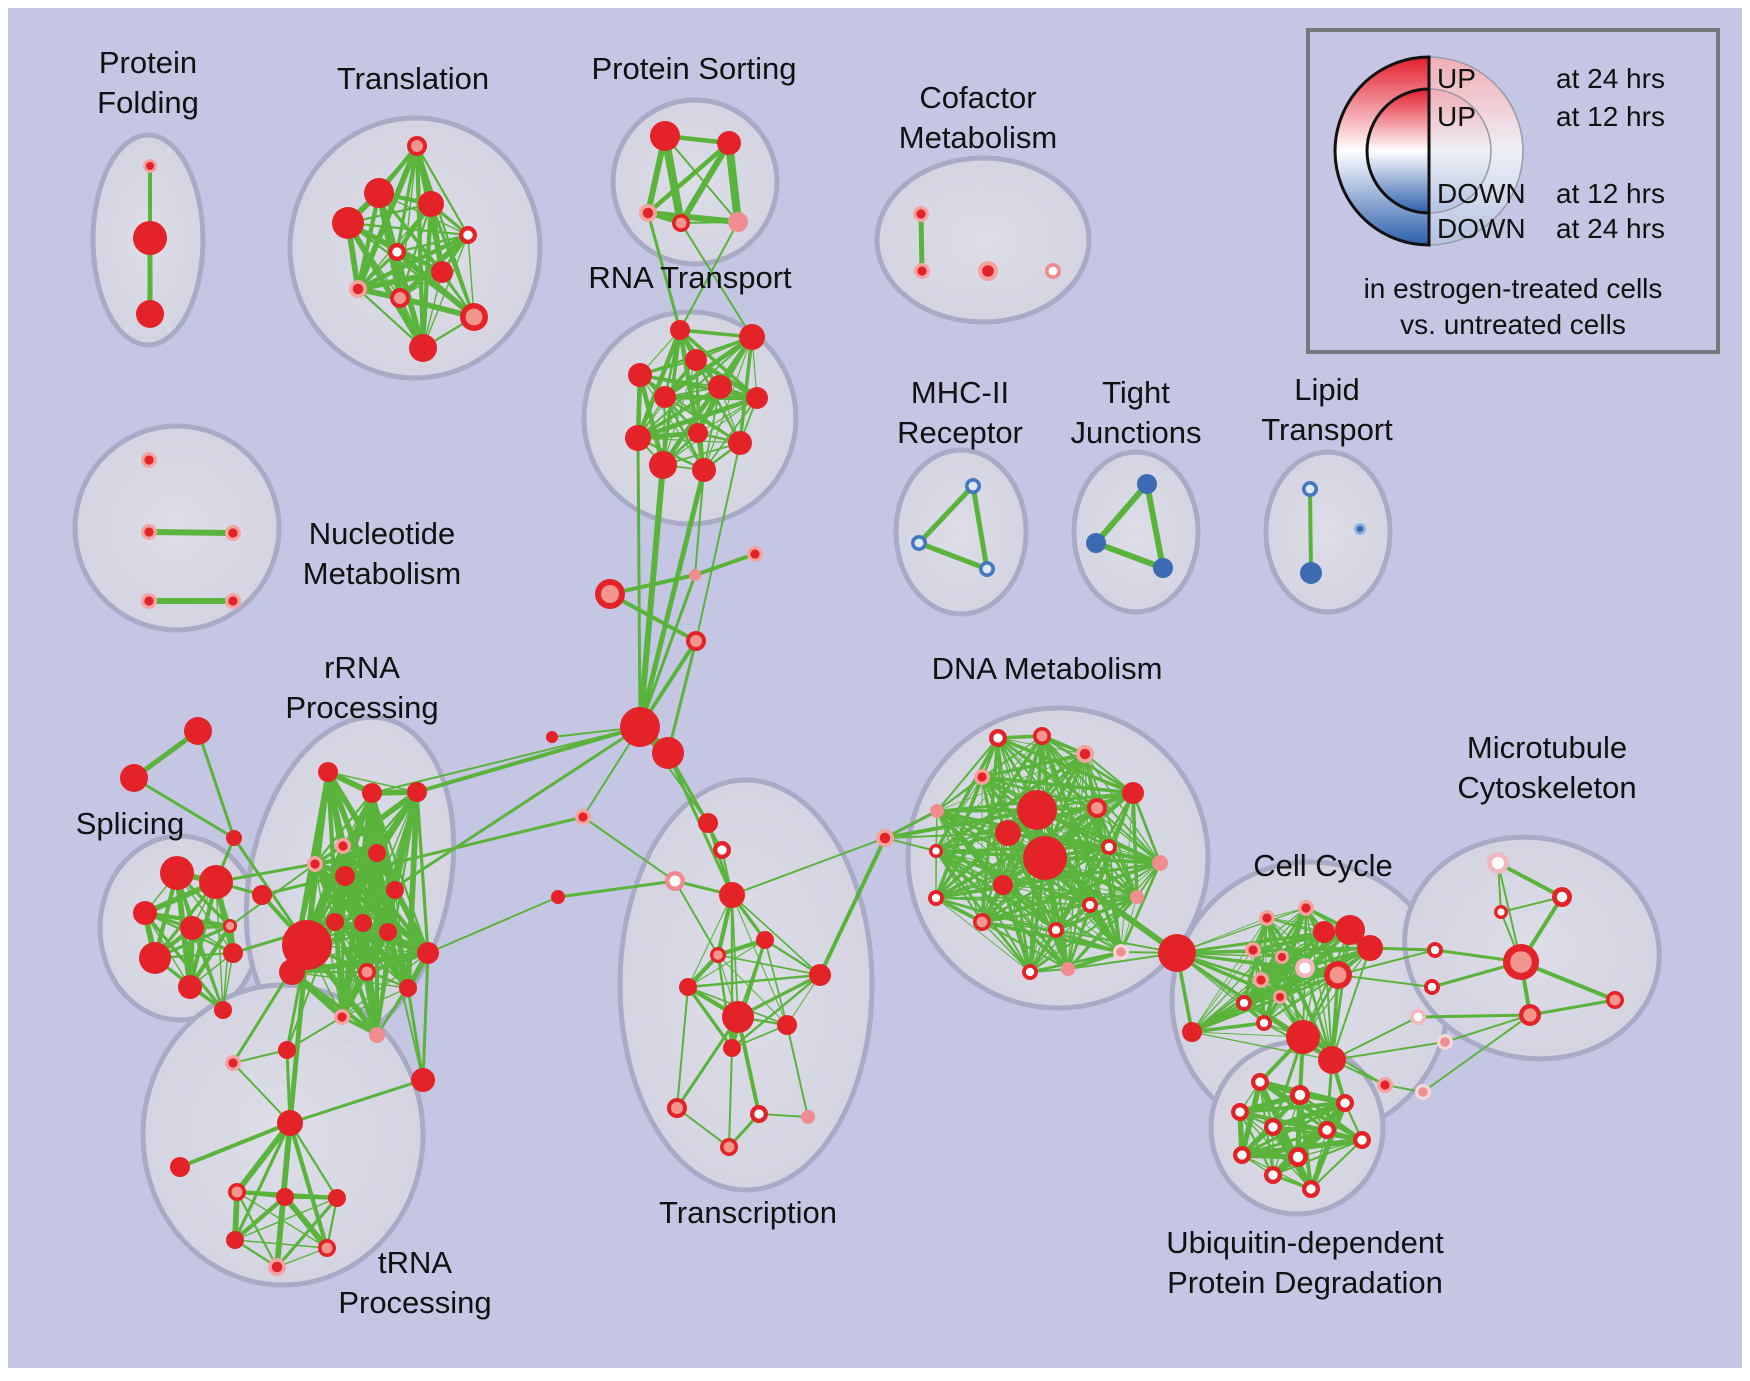 The image size is (1750, 1381). I want to click on cluster-label-cofactor-metabolism-line1: Cofactor, so click(977, 97).